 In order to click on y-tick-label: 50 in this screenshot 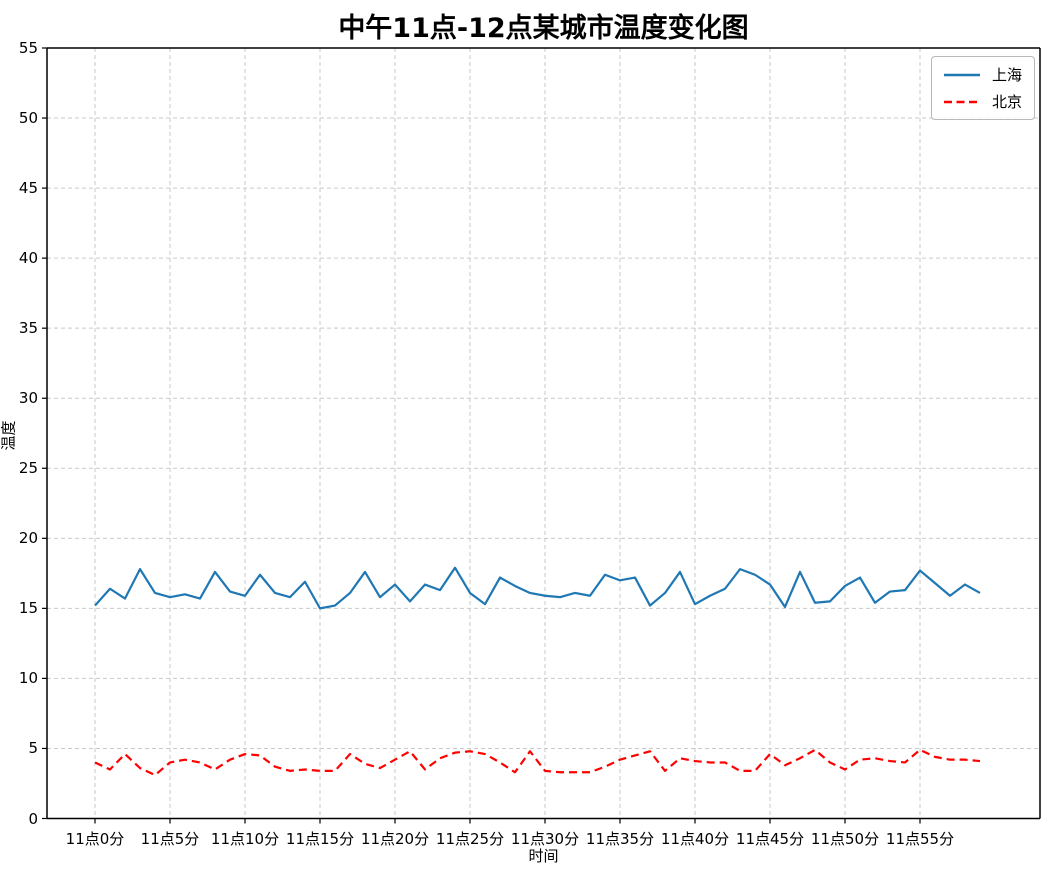, I will do `click(28, 118)`.